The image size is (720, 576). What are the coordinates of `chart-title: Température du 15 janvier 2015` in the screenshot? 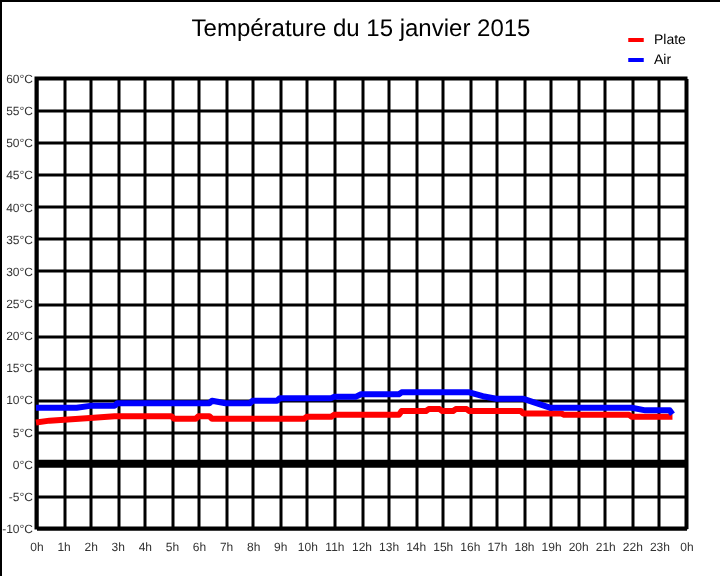 It's located at (361, 28).